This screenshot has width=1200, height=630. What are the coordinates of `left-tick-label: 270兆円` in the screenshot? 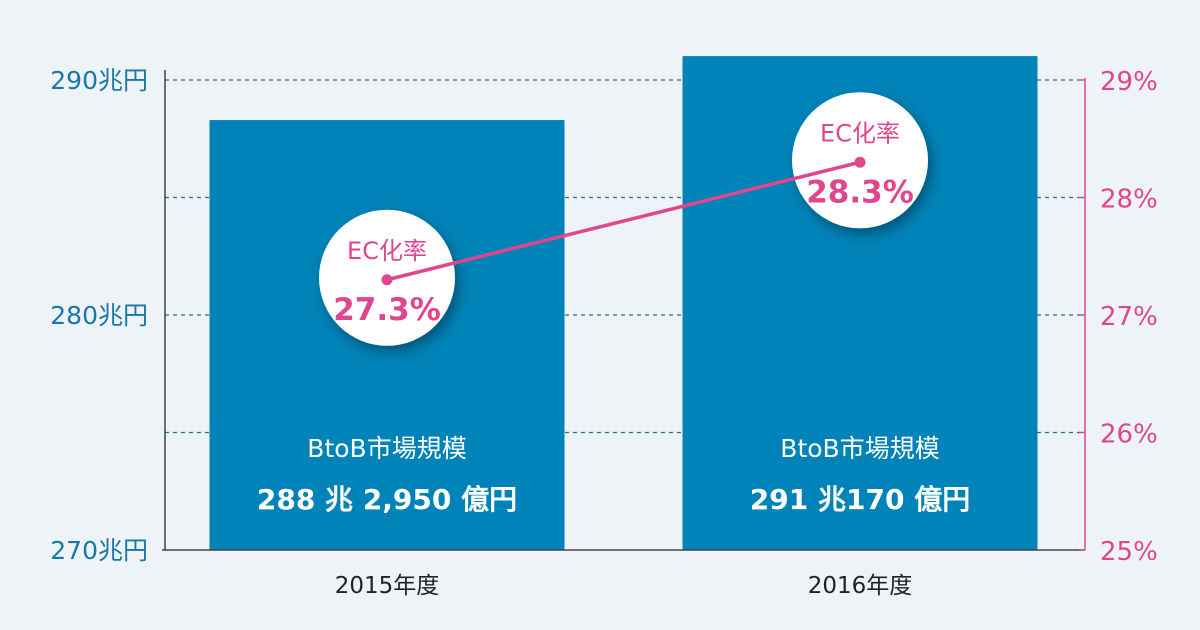 It's located at (99, 550).